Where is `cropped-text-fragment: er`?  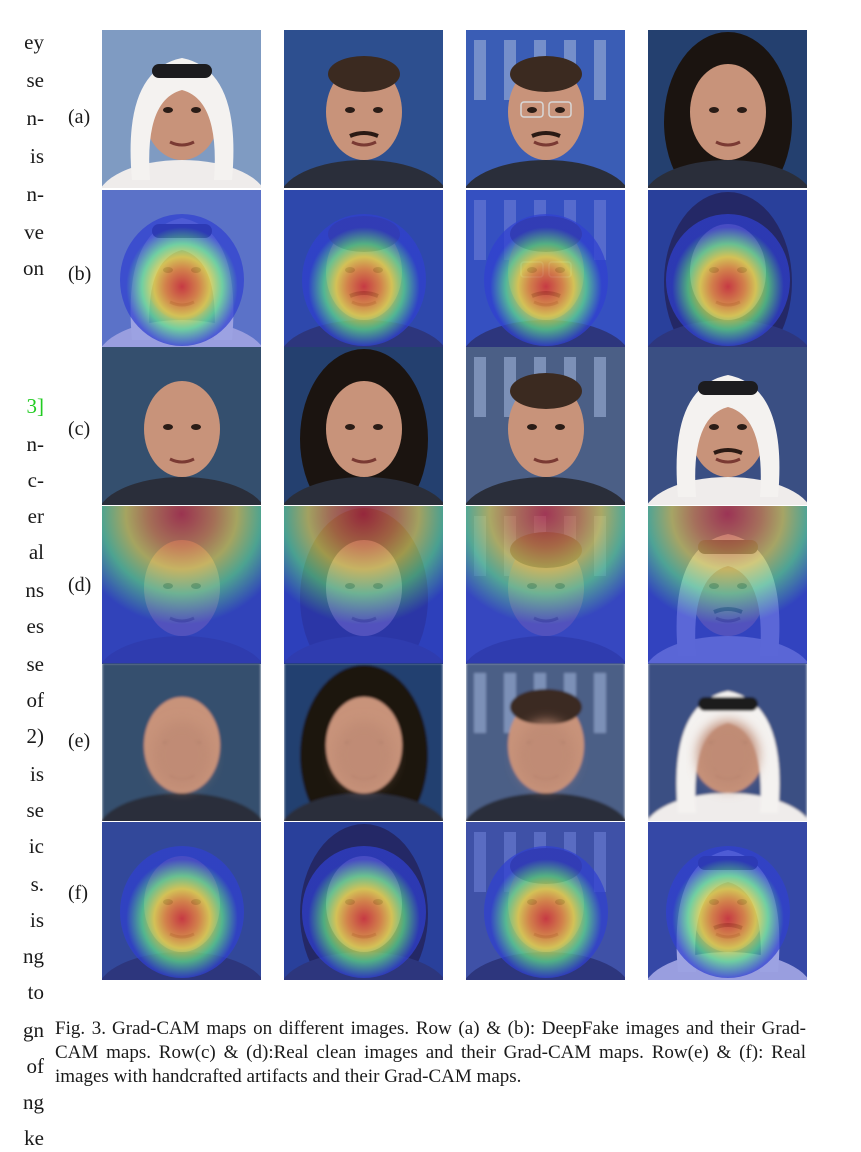
cropped-text-fragment: er is located at coordinates (35, 516).